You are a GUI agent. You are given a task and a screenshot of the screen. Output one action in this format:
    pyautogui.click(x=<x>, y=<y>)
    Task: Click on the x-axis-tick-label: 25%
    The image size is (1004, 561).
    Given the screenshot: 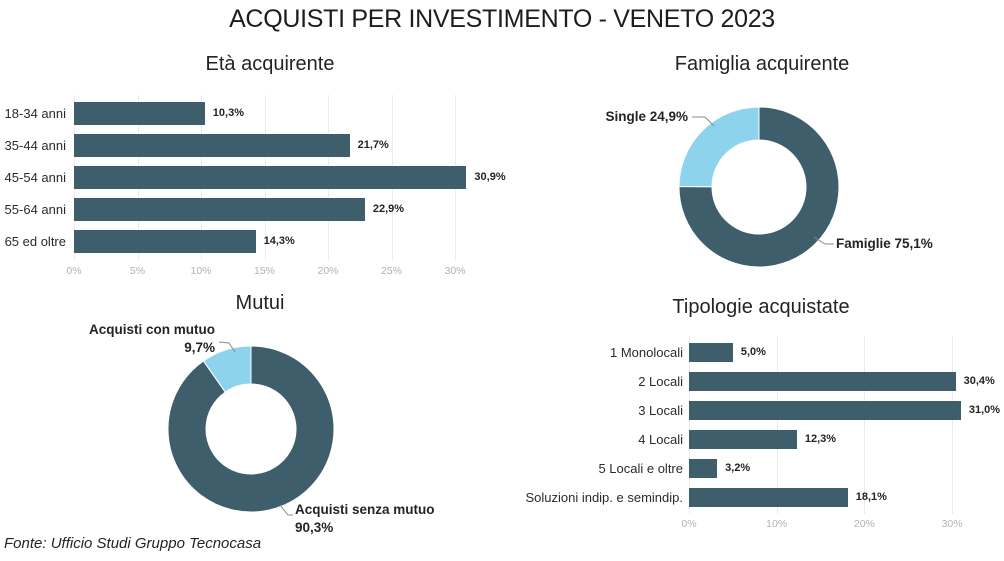 What is the action you would take?
    pyautogui.click(x=391, y=271)
    